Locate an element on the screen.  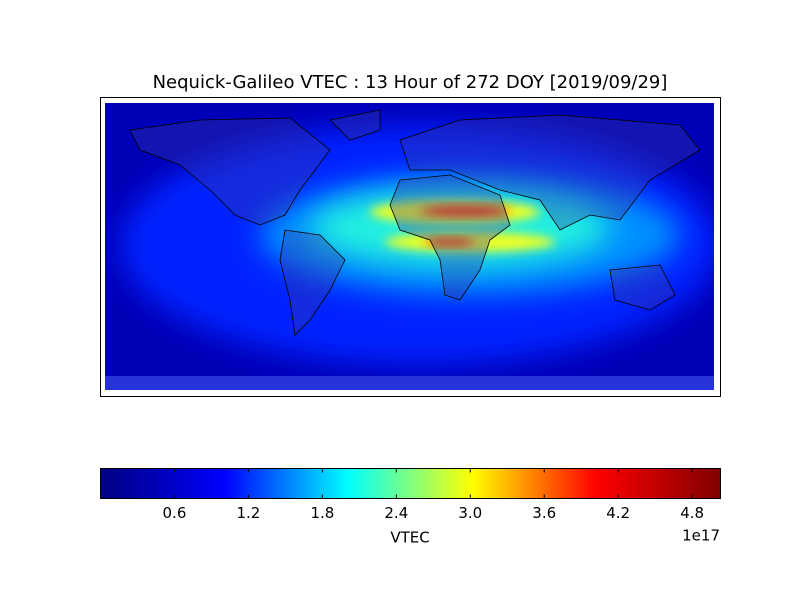
offset-label: 1e17 is located at coordinates (701, 536).